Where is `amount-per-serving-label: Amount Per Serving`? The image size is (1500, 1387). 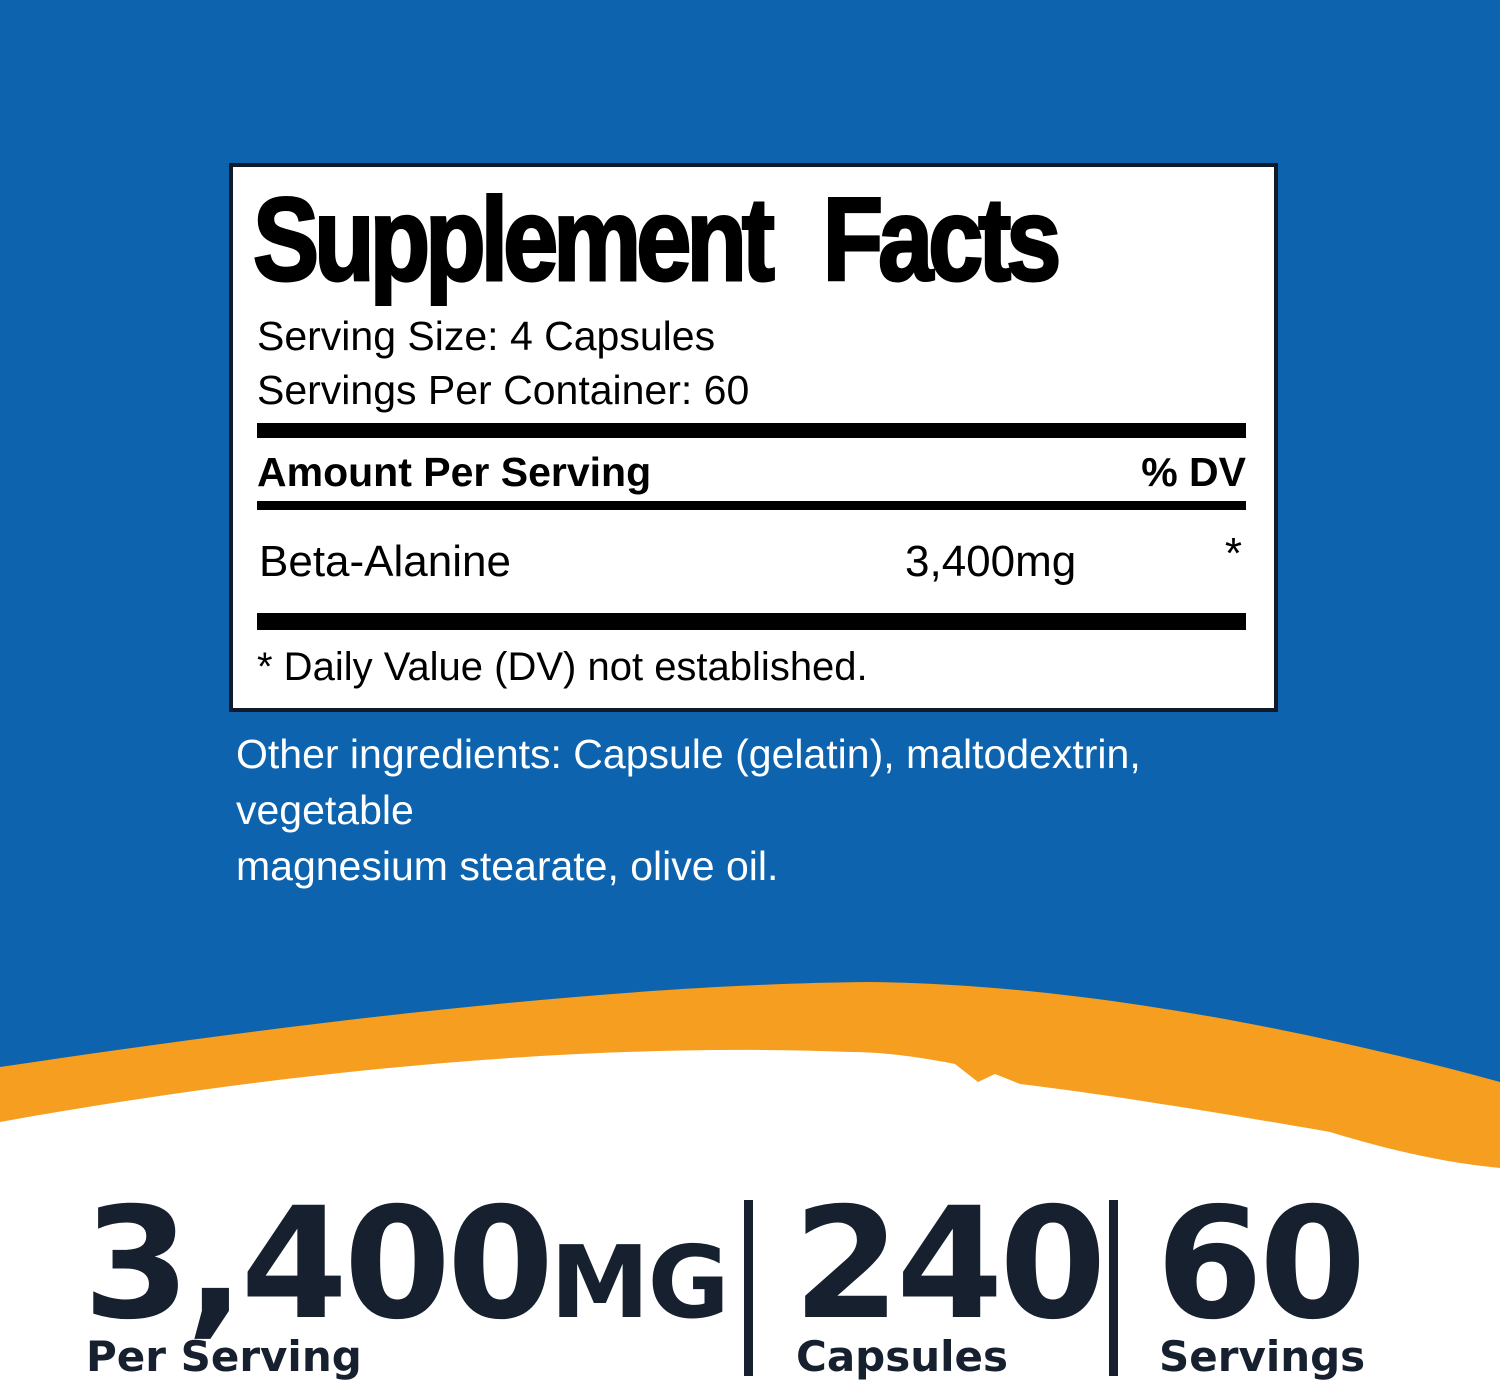
amount-per-serving-label: Amount Per Serving is located at coordinates (454, 472).